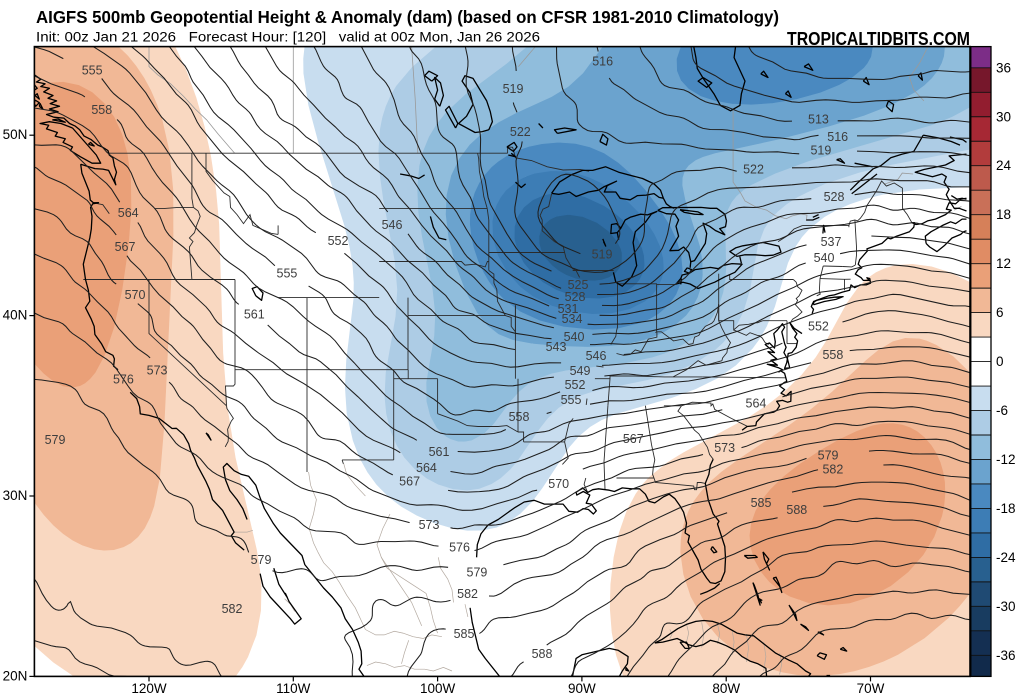 This screenshot has width=1024, height=696. What do you see at coordinates (831, 242) in the screenshot?
I see `svg-text: 537` at bounding box center [831, 242].